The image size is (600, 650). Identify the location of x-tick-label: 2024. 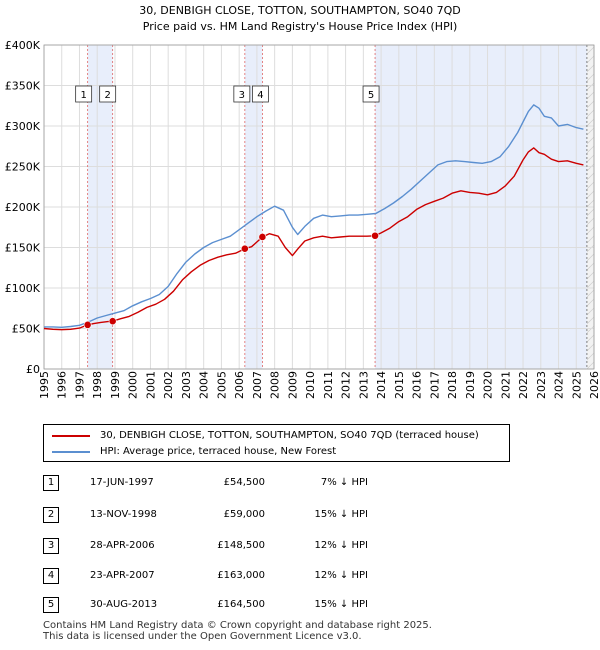
(559, 385).